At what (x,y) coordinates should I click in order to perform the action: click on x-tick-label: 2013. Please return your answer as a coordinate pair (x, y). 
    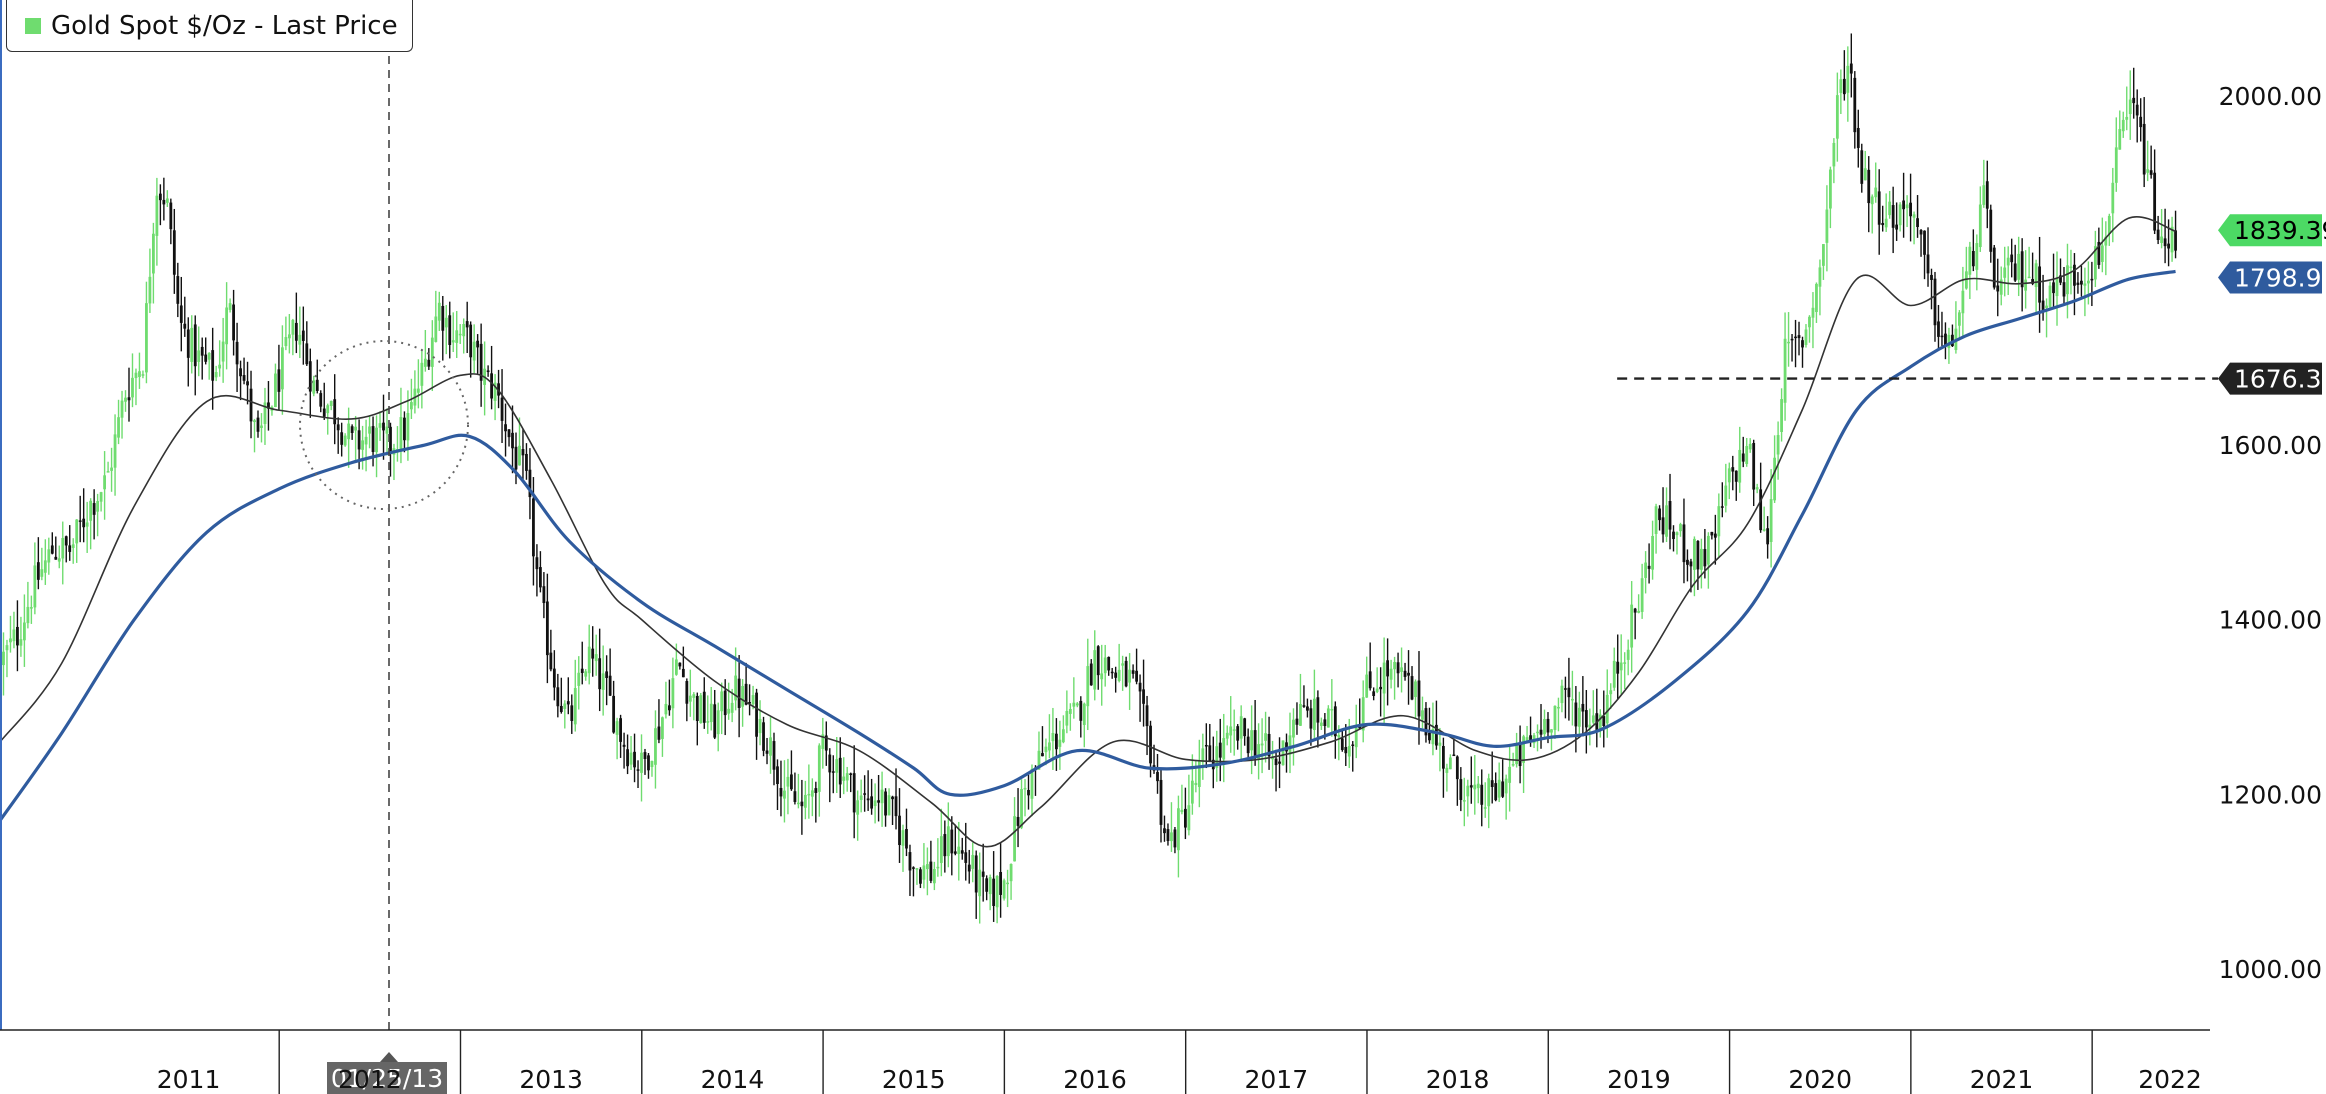
    Looking at the image, I should click on (551, 1079).